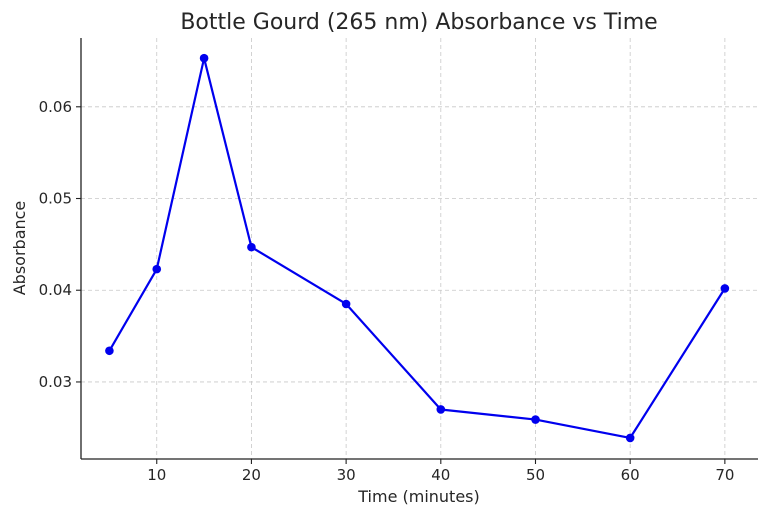 Image resolution: width=769 pixels, height=521 pixels. I want to click on x-axis-label: Time (minutes), so click(418, 496).